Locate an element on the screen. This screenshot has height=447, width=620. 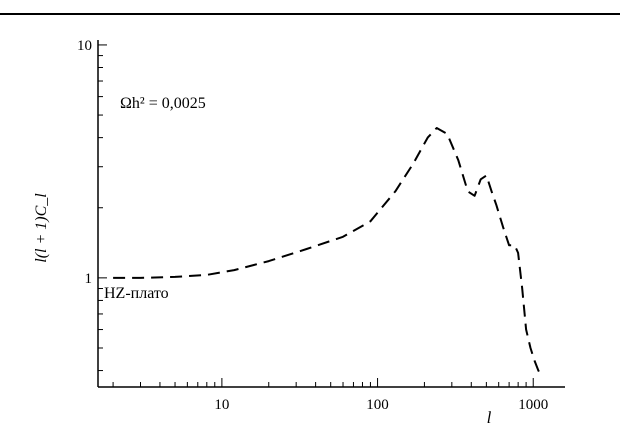
omega-annotation: Ωh² = 0,0025 is located at coordinates (163, 103).